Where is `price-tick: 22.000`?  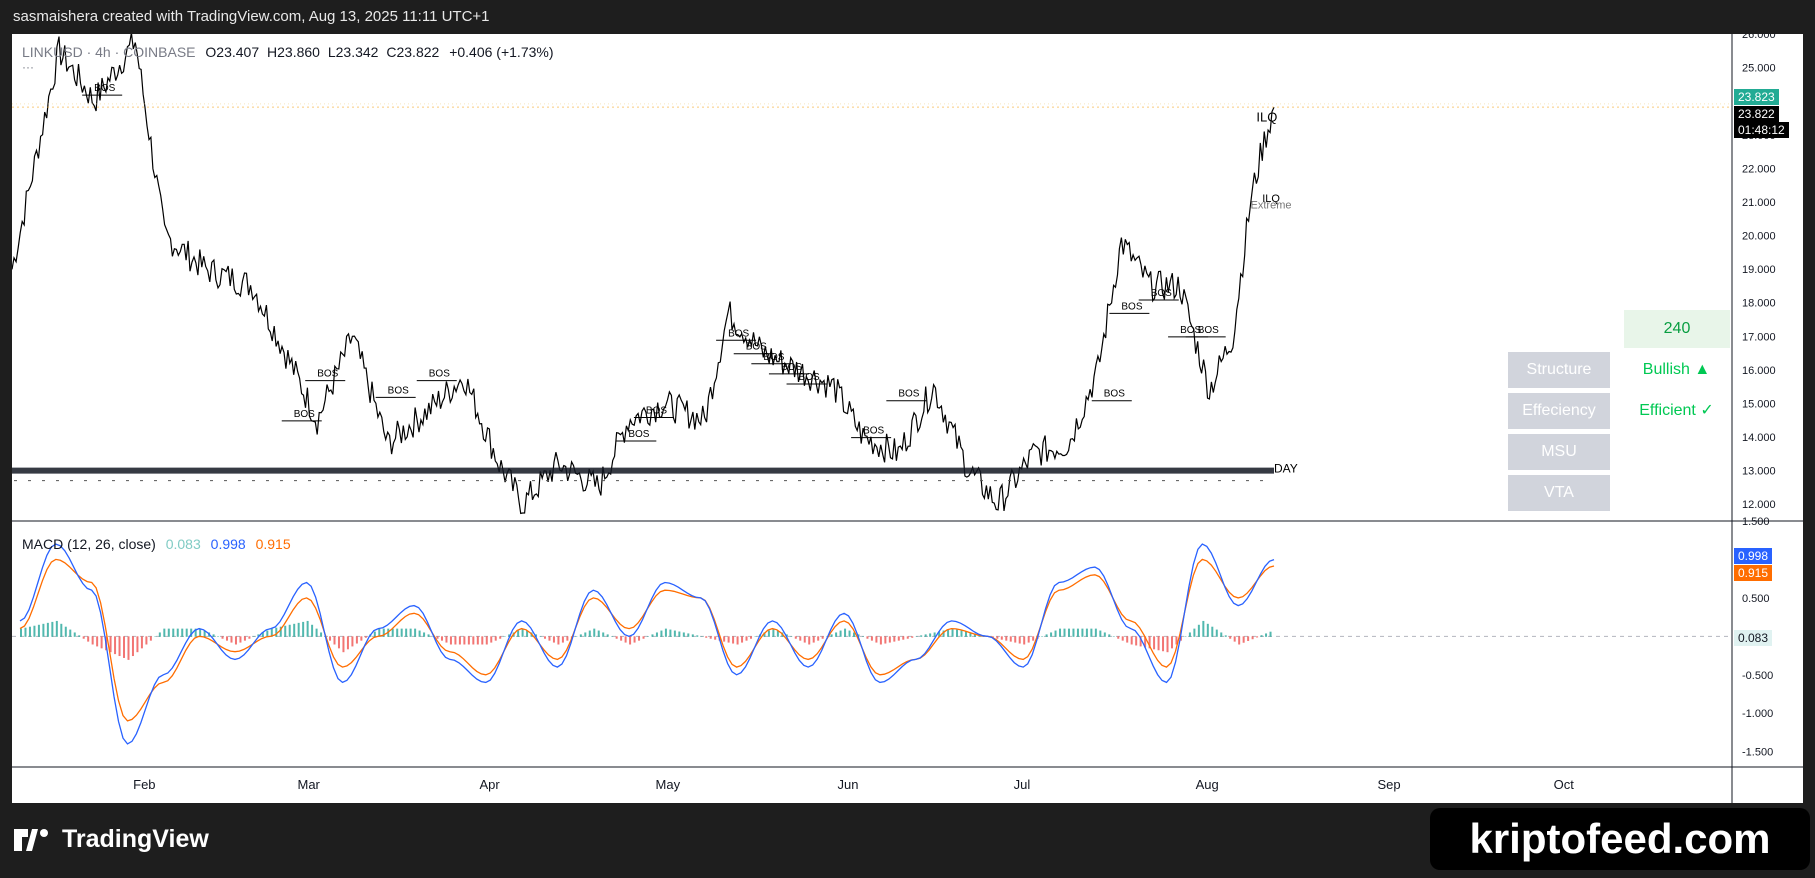
price-tick: 22.000 is located at coordinates (1759, 169).